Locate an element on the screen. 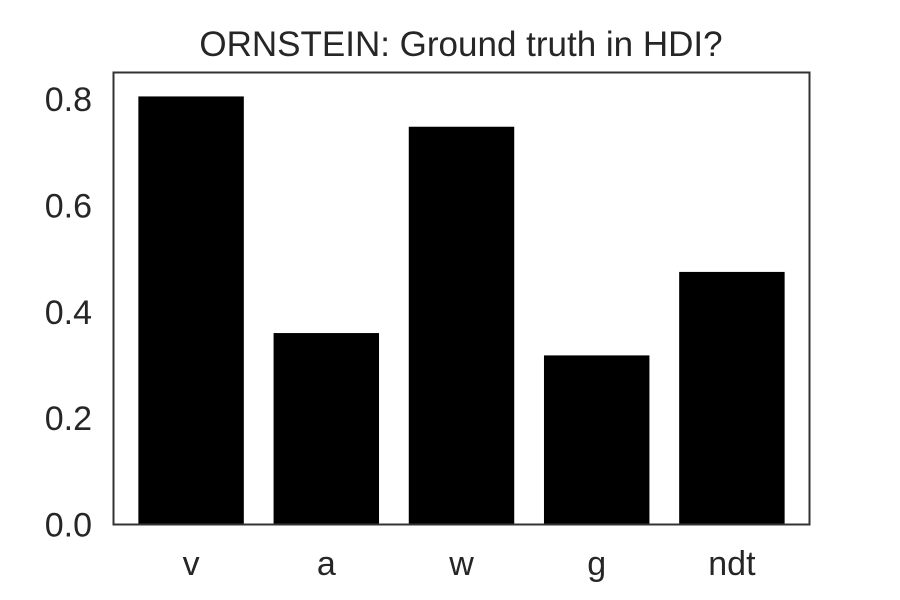 The height and width of the screenshot is (600, 900). y-tick-label-0.8: 0.8 is located at coordinates (68, 100).